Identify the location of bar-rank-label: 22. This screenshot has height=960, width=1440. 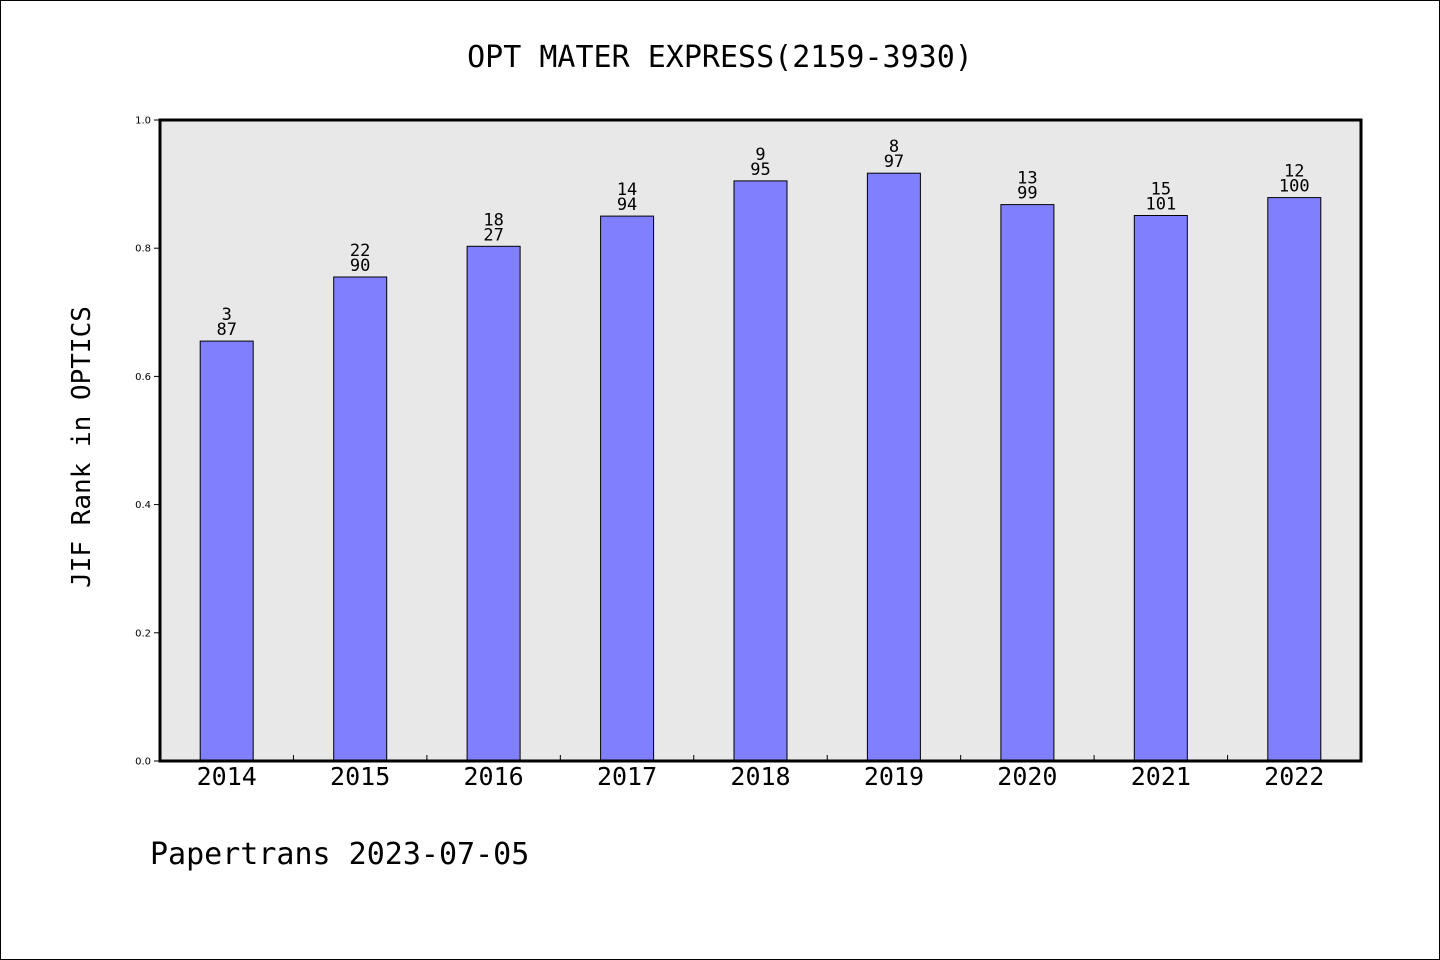
(360, 251).